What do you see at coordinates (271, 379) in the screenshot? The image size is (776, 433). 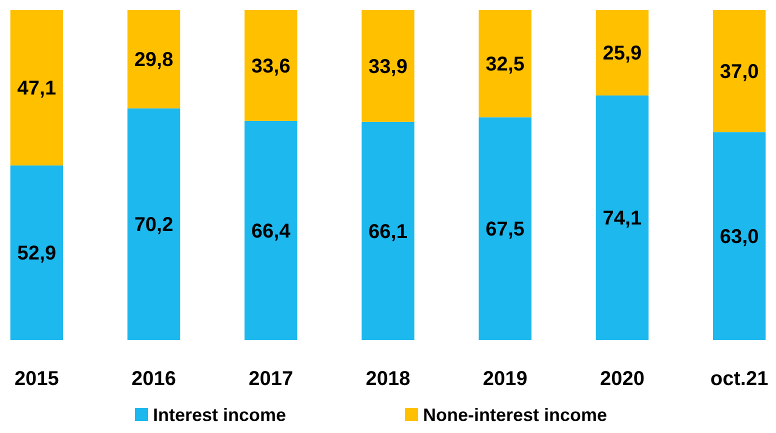 I see `x-tick-label: 2017` at bounding box center [271, 379].